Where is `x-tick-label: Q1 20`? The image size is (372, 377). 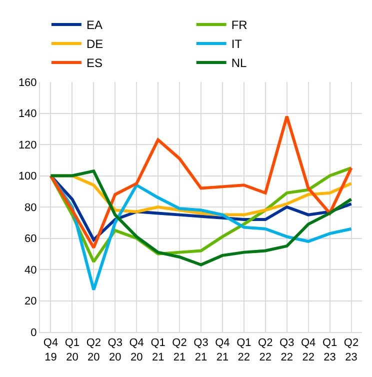 x-tick-label: Q1 20 is located at coordinates (72, 350).